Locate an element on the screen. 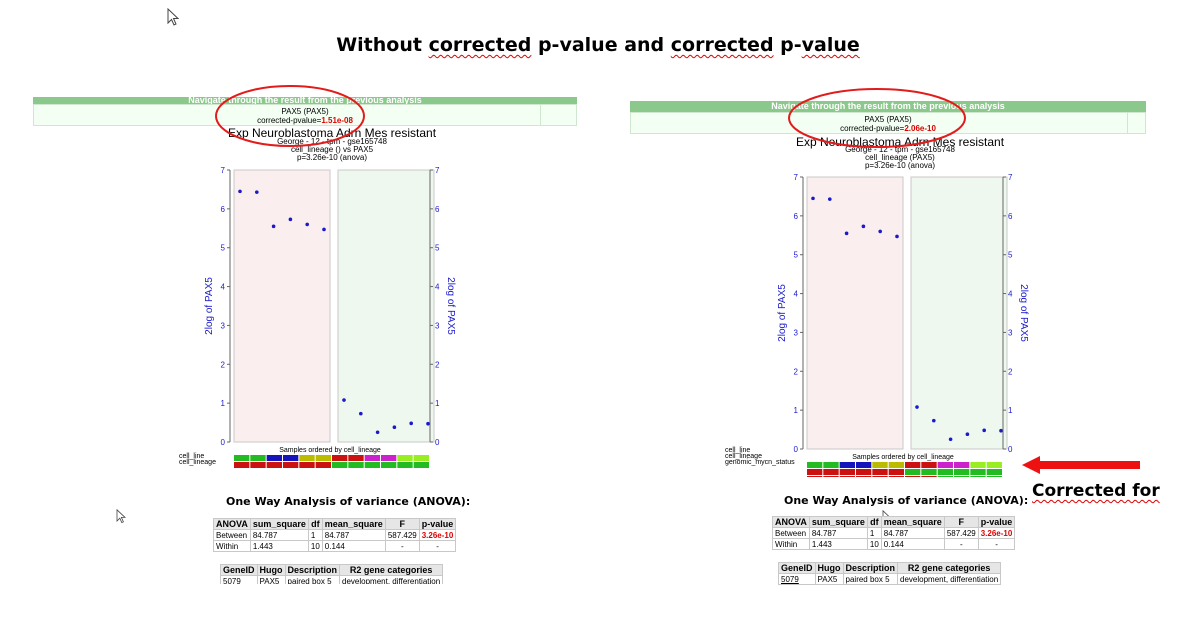 This screenshot has height=622, width=1196. gene-name: PAX5 (PAX5) is located at coordinates (305, 111).